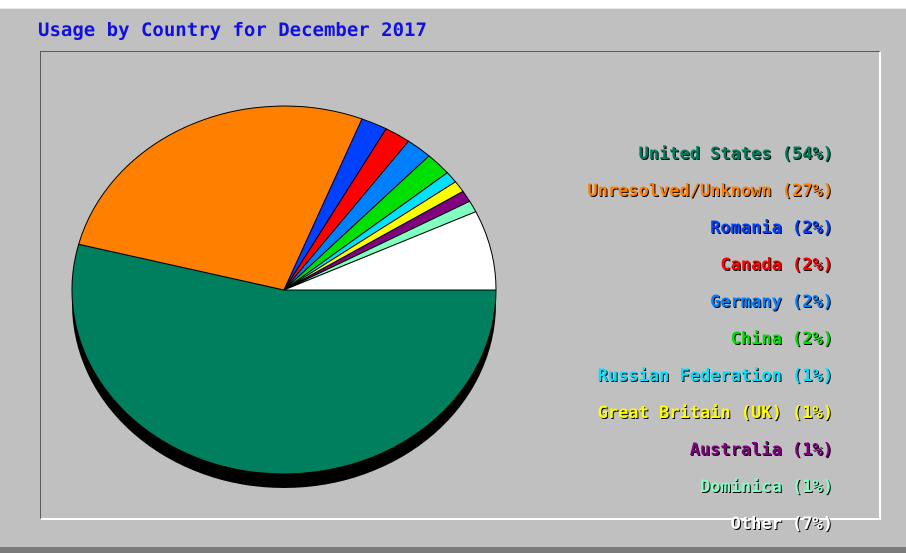  What do you see at coordinates (781, 524) in the screenshot?
I see `legend-item: Other (7%)` at bounding box center [781, 524].